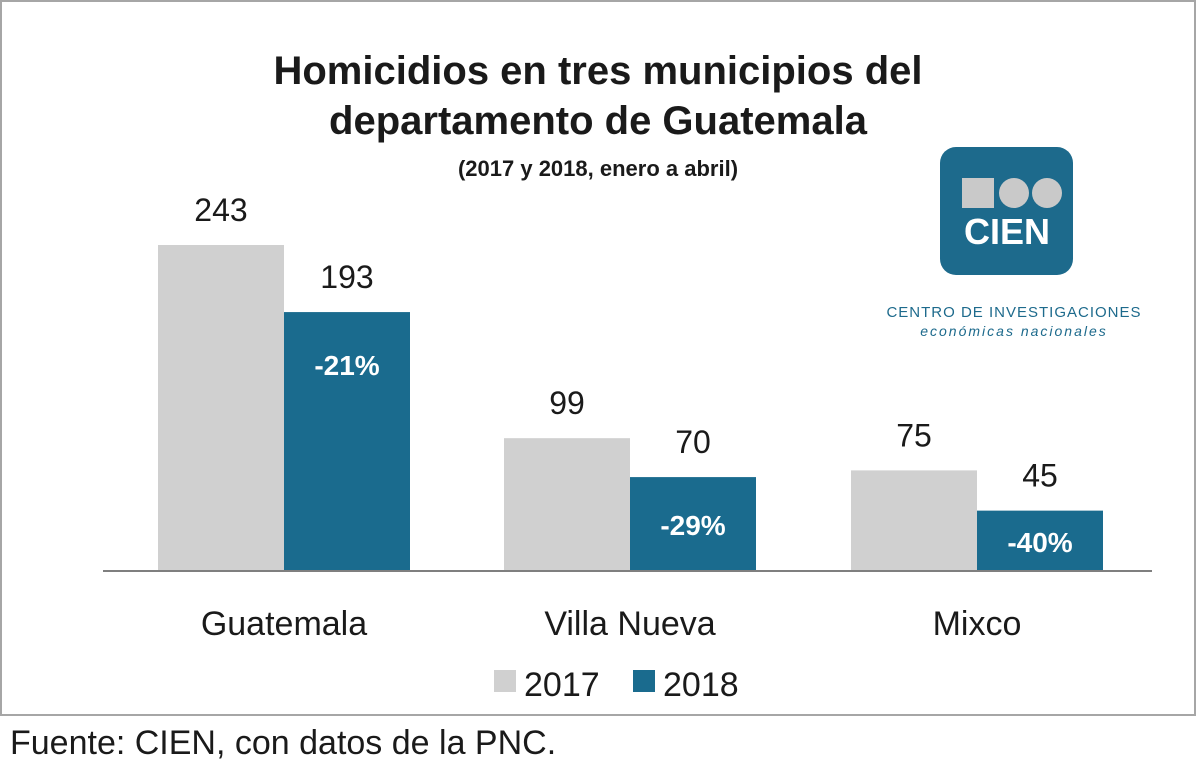 This screenshot has height=776, width=1200. What do you see at coordinates (567, 504) in the screenshot?
I see `bar-2017-villa-nueva` at bounding box center [567, 504].